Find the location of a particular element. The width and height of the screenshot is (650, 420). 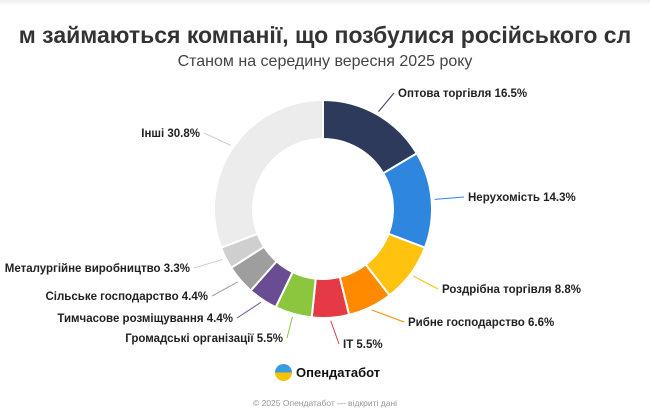

data-label-9: Інші 30.8% is located at coordinates (170, 134).